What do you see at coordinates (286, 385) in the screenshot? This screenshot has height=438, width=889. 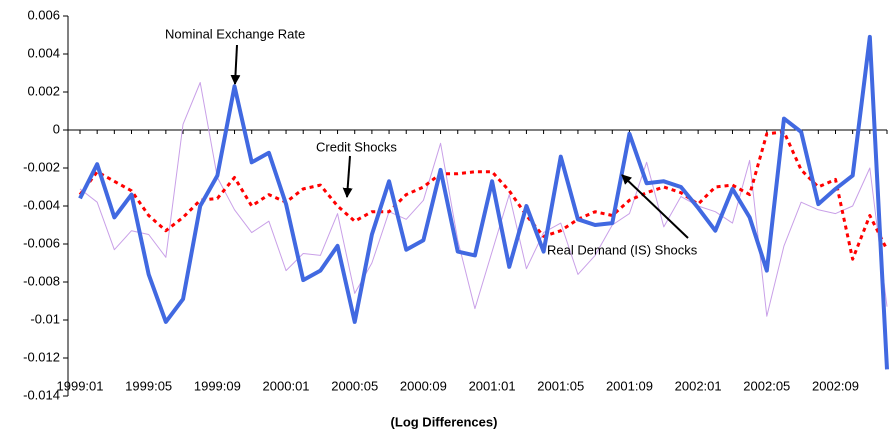 I see `x-tick-label: 2000:01` at bounding box center [286, 385].